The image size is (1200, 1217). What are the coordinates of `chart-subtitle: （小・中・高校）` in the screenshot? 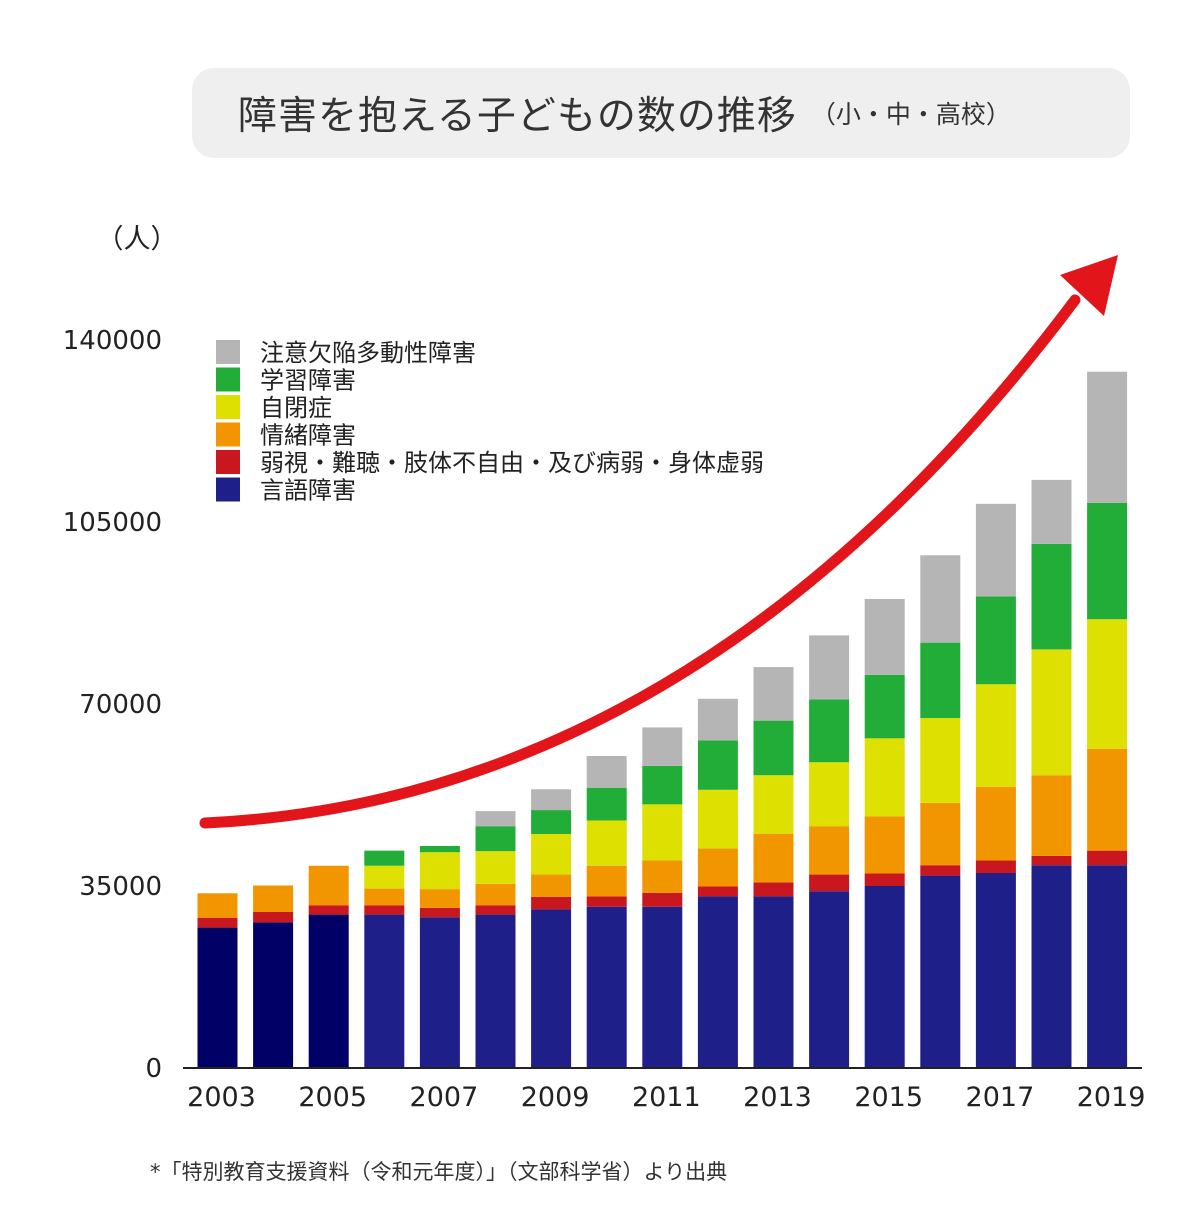 It's located at (910, 114).